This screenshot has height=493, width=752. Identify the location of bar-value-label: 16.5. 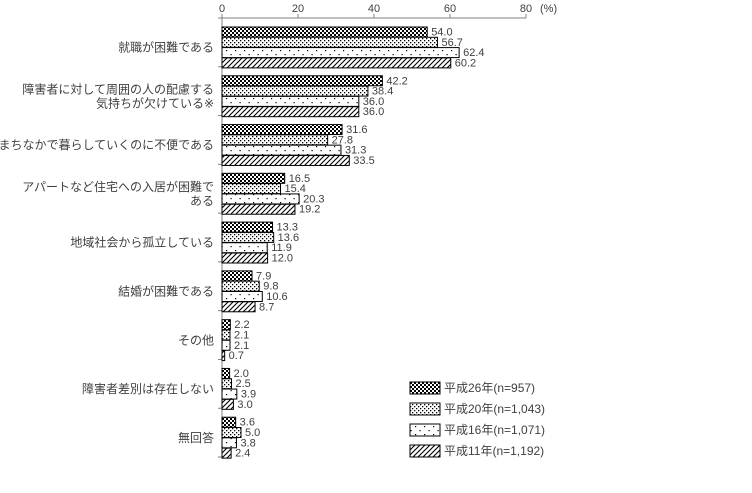
(299, 179).